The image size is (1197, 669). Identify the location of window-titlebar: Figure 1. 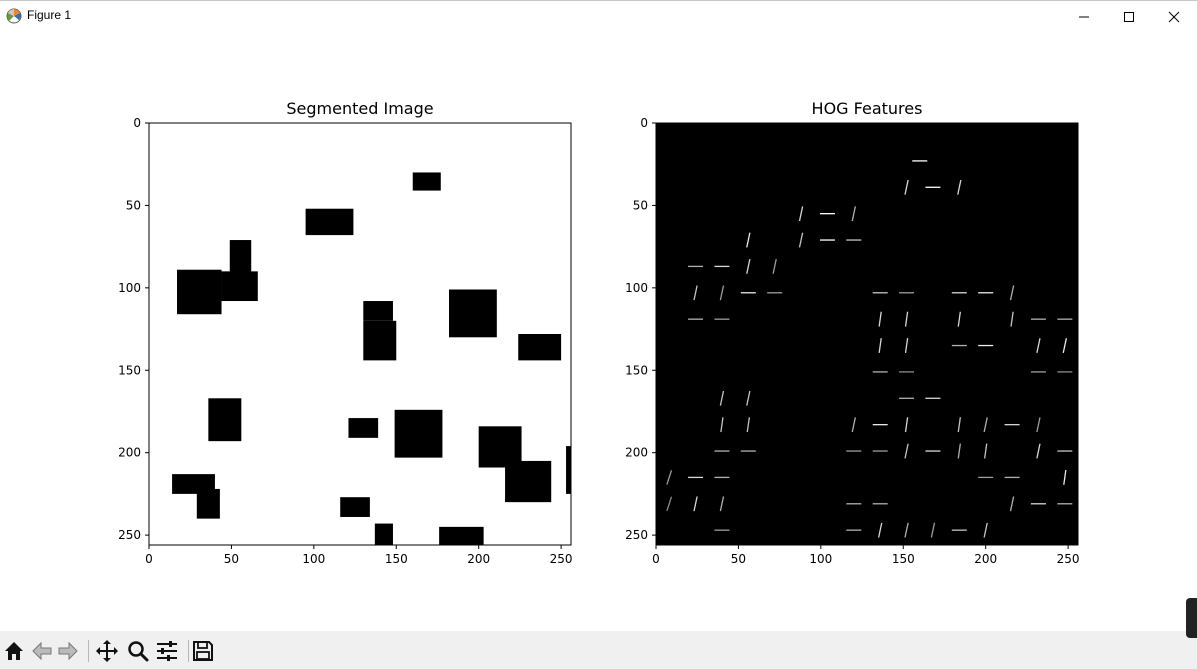
(598, 15).